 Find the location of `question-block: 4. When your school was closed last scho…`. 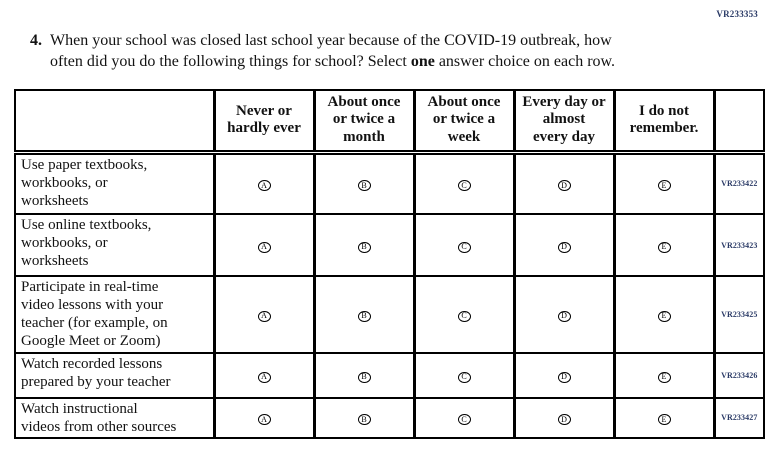

question-block: 4. When your school was closed last scho… is located at coordinates (385, 52).